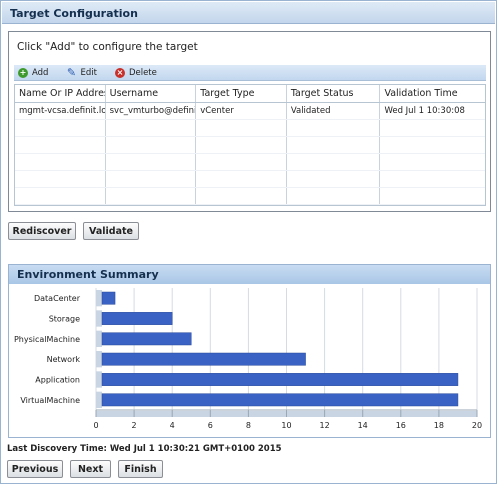 This screenshot has height=484, width=497. I want to click on delete-button: × Delete, so click(135, 72).